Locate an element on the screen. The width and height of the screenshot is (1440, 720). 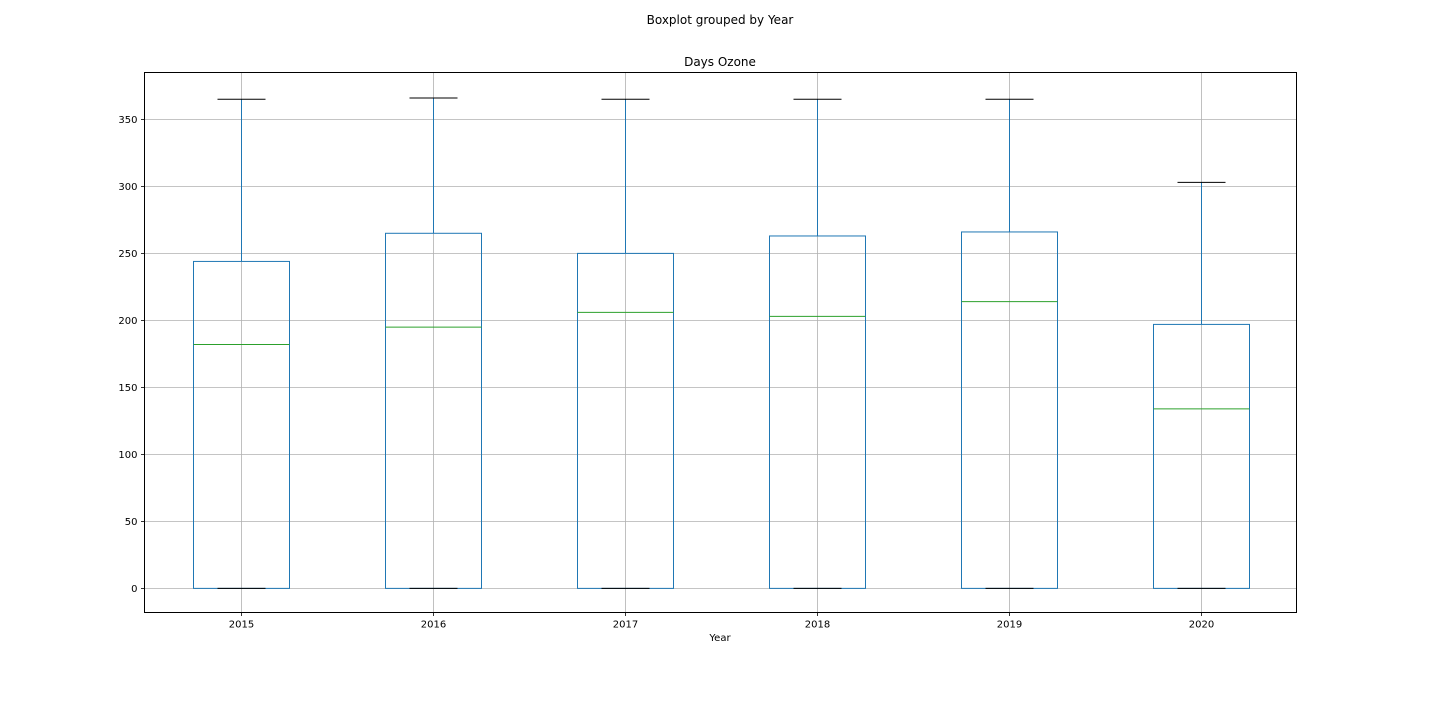
figure-suptitle: Boxplot grouped by Year is located at coordinates (720, 20).